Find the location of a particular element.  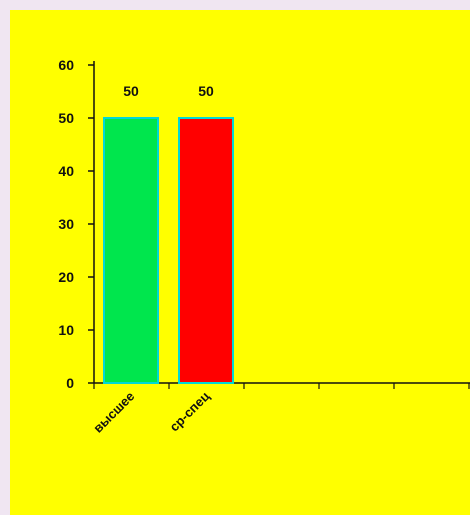

x-category-label: высшее is located at coordinates (113, 412).